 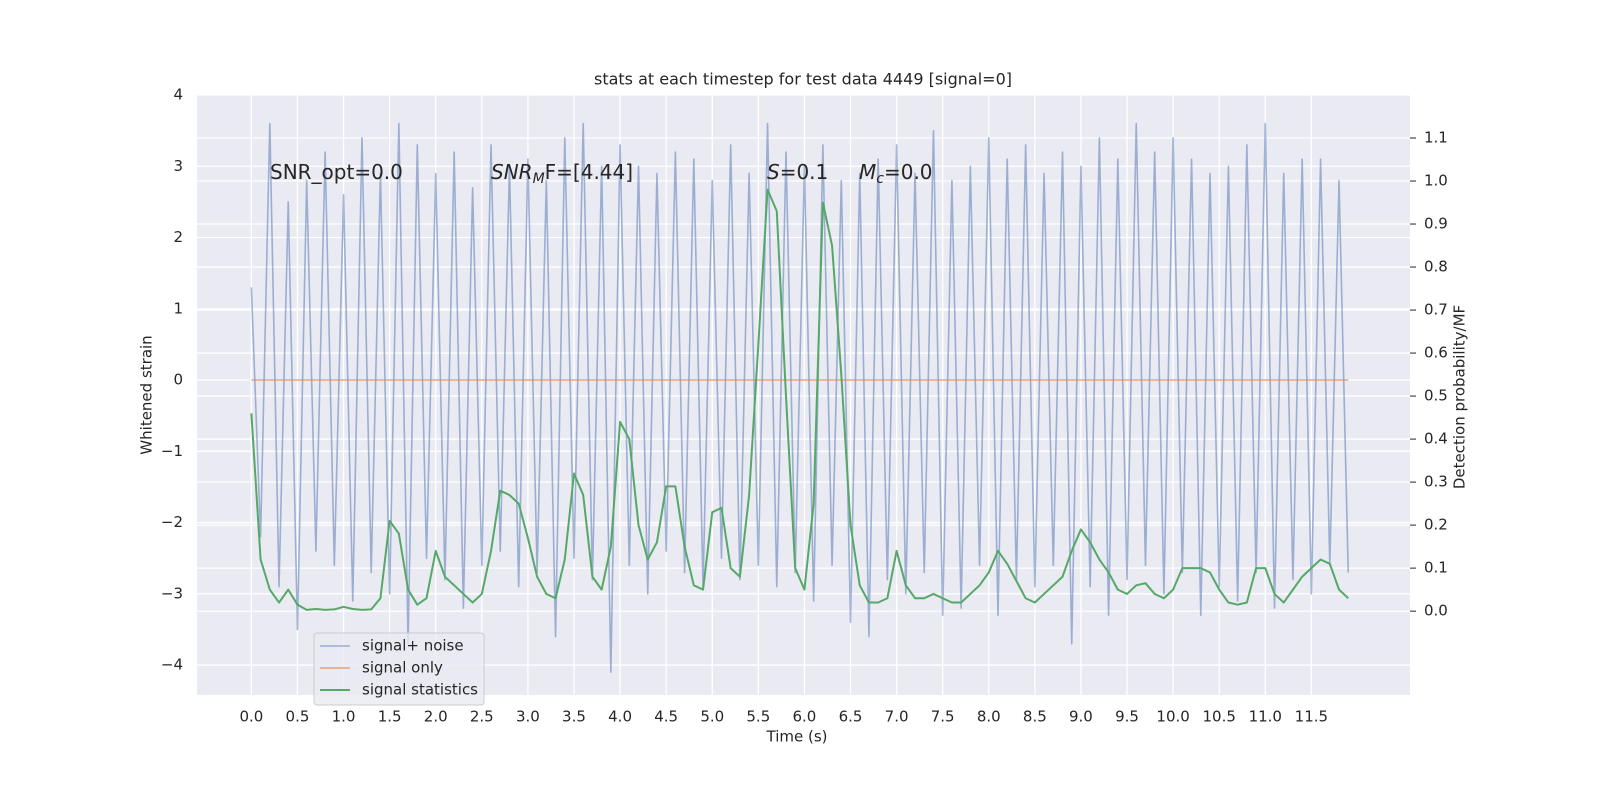 I want to click on x-tick-label: 6.0, so click(x=804, y=717).